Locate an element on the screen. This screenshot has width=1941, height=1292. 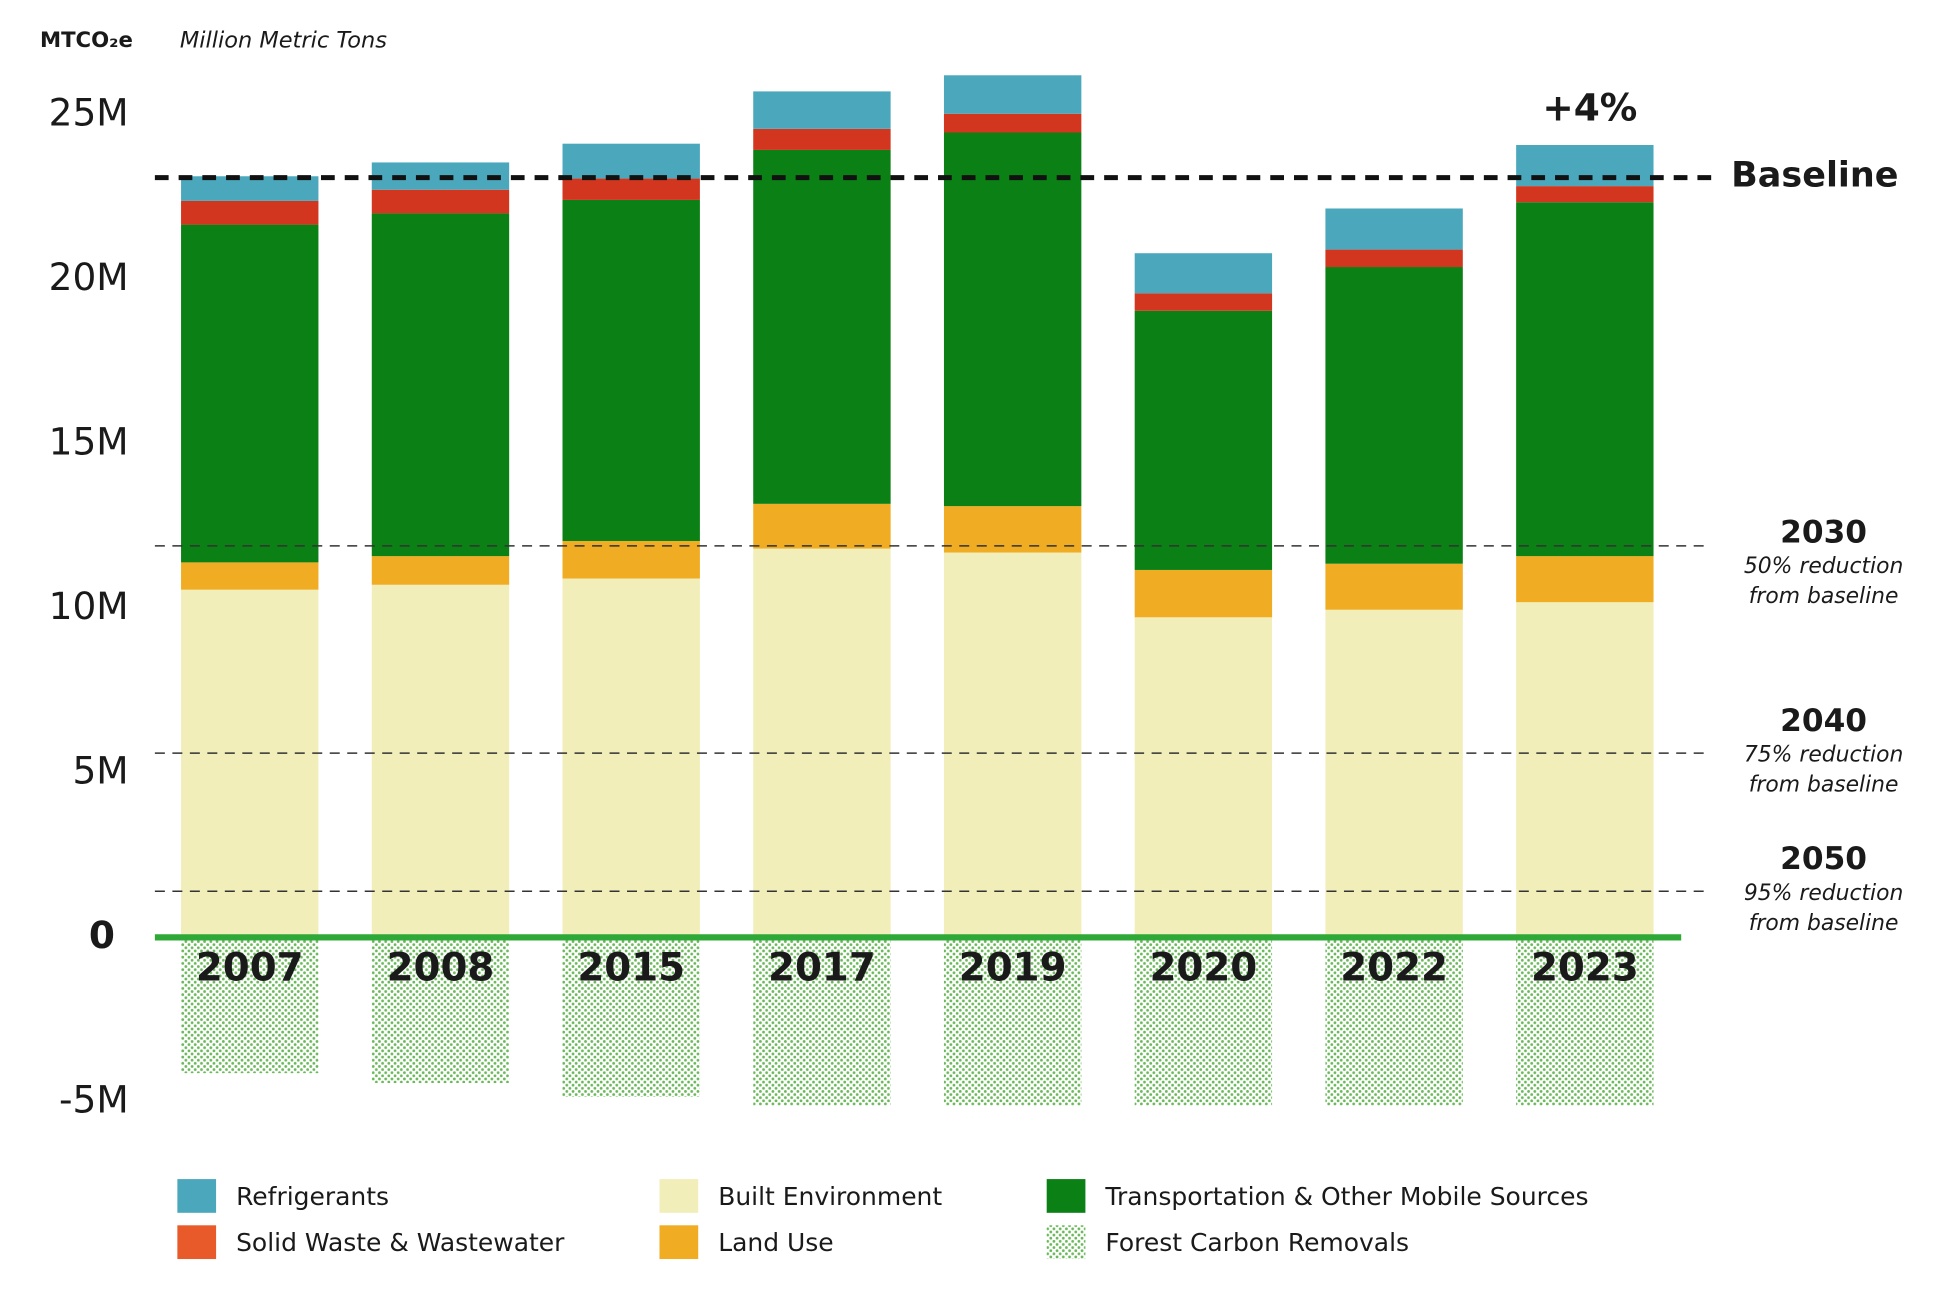
legend-label: Forest Carbon Removals is located at coordinates (1257, 1242).